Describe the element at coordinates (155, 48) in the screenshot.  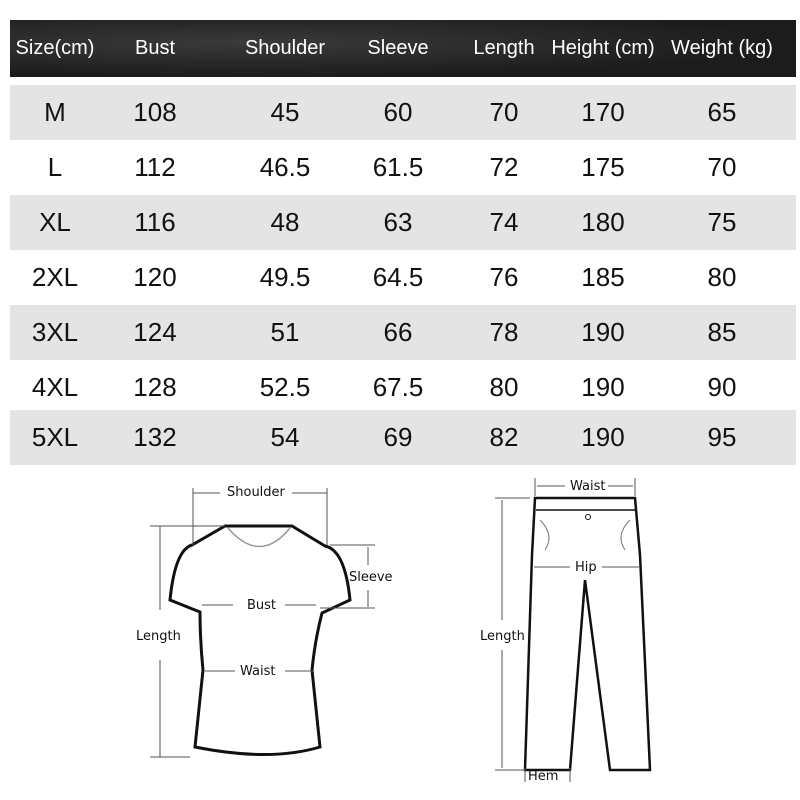
I see `column-header: Bust` at that location.